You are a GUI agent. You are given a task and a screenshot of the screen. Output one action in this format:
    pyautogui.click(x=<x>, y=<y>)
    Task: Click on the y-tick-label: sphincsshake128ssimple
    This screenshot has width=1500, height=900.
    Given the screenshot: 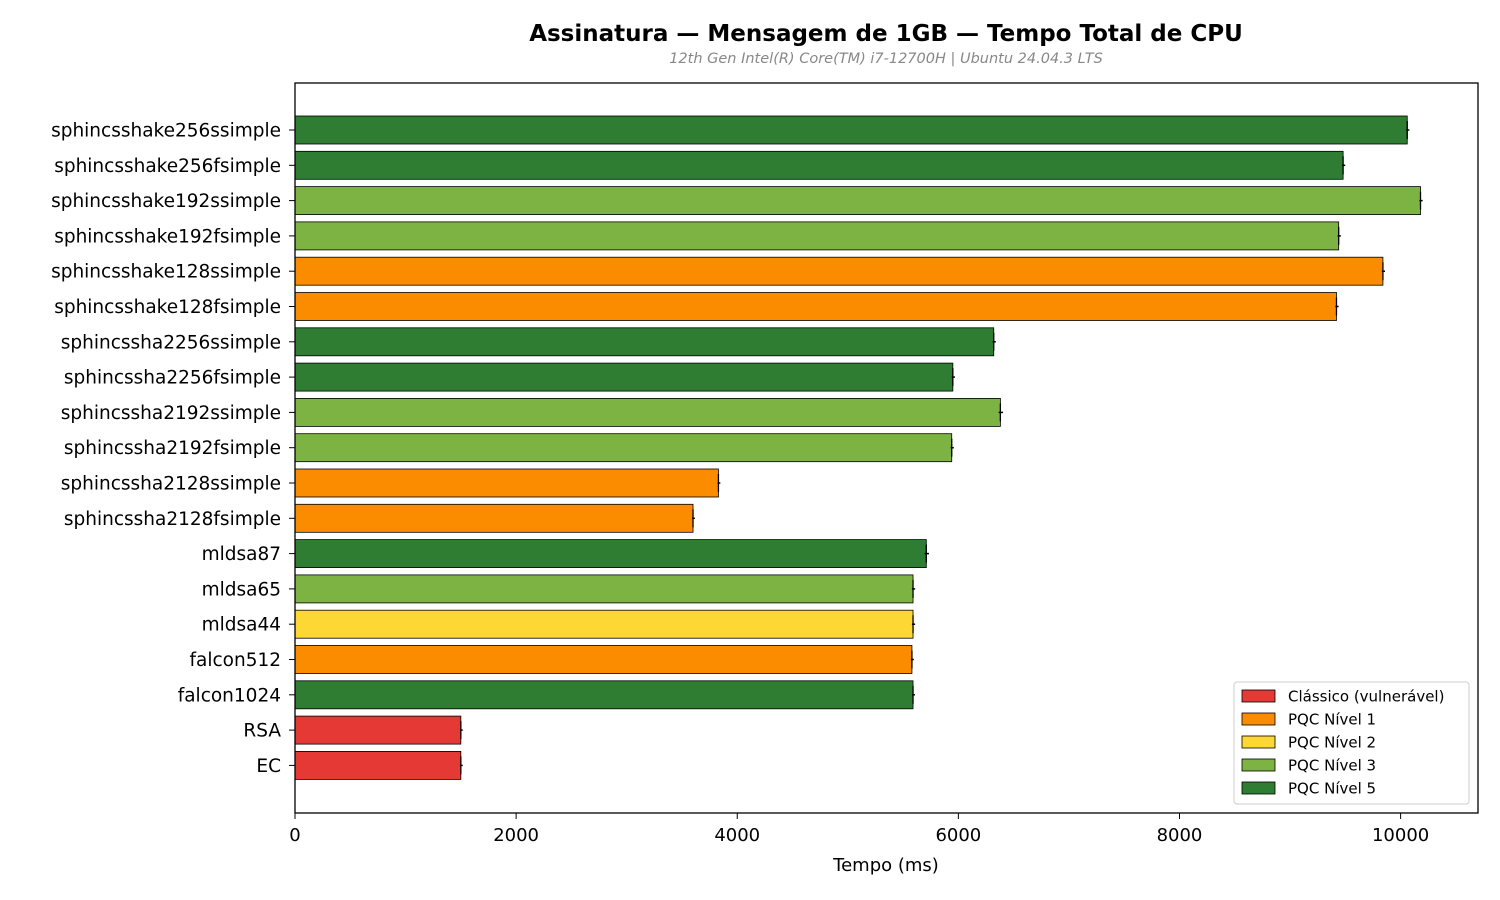 What is the action you would take?
    pyautogui.click(x=166, y=272)
    